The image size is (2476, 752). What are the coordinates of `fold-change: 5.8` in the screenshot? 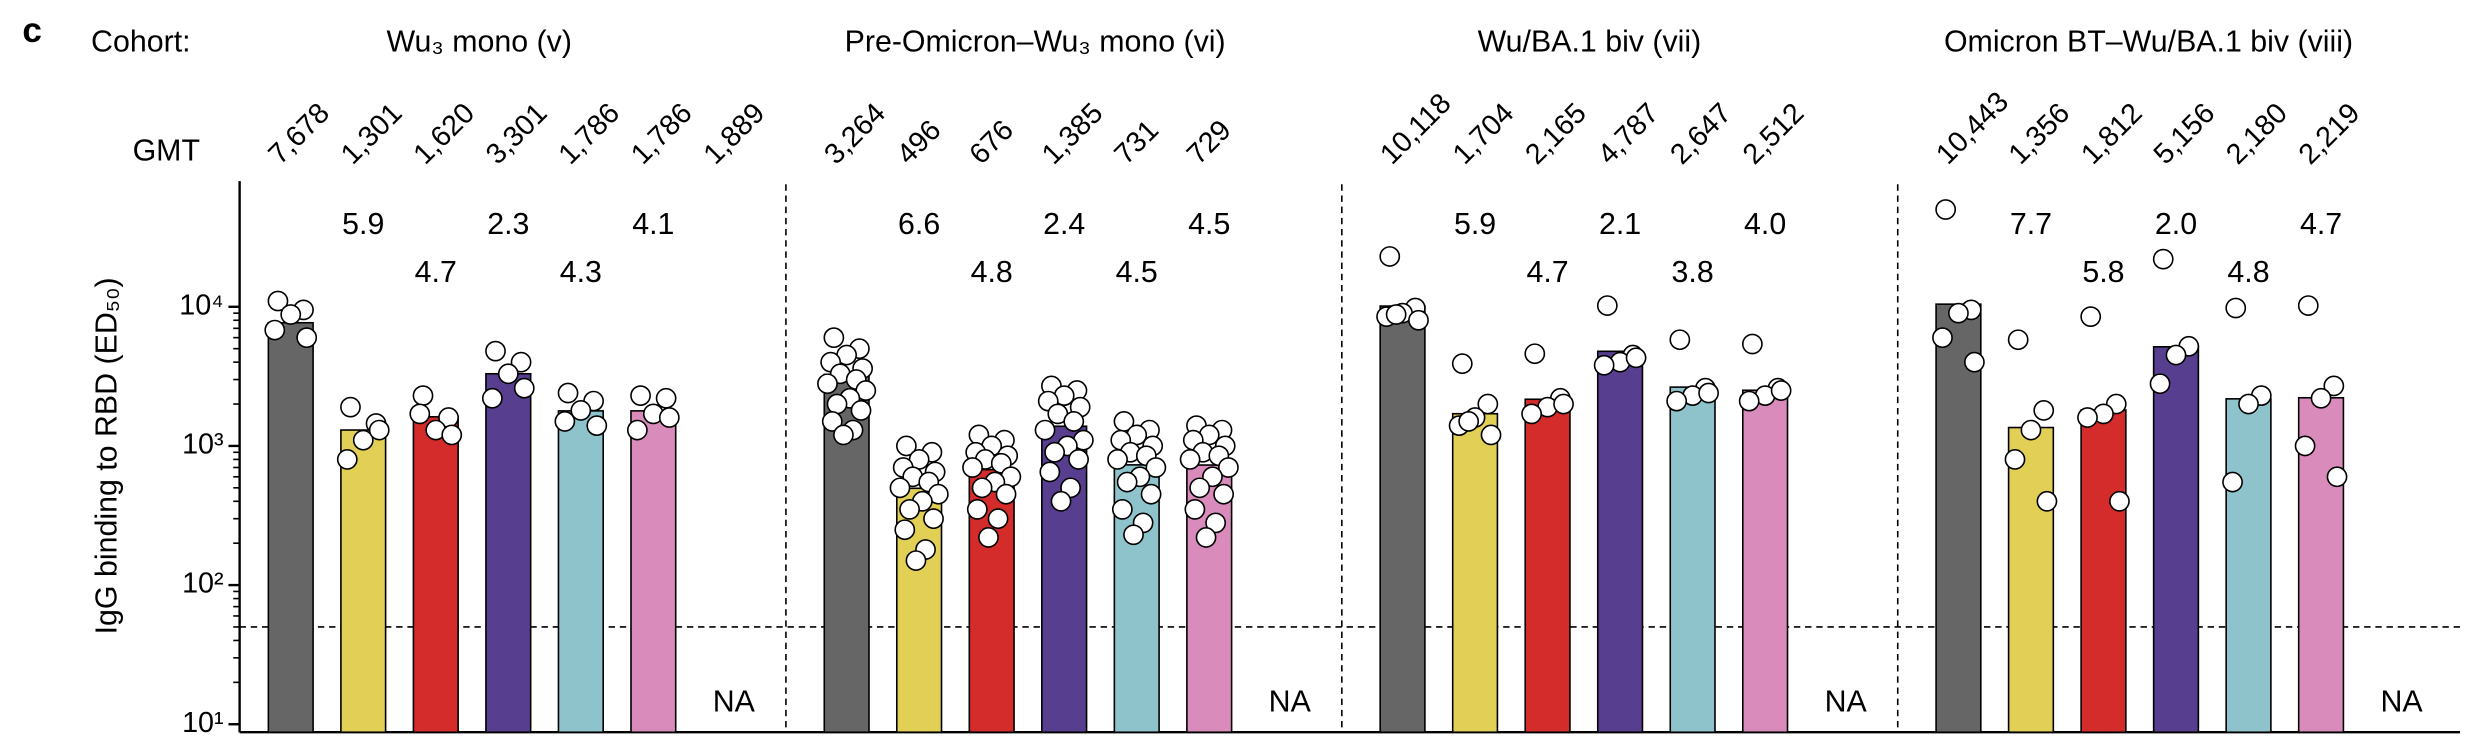 It's located at (2103, 272).